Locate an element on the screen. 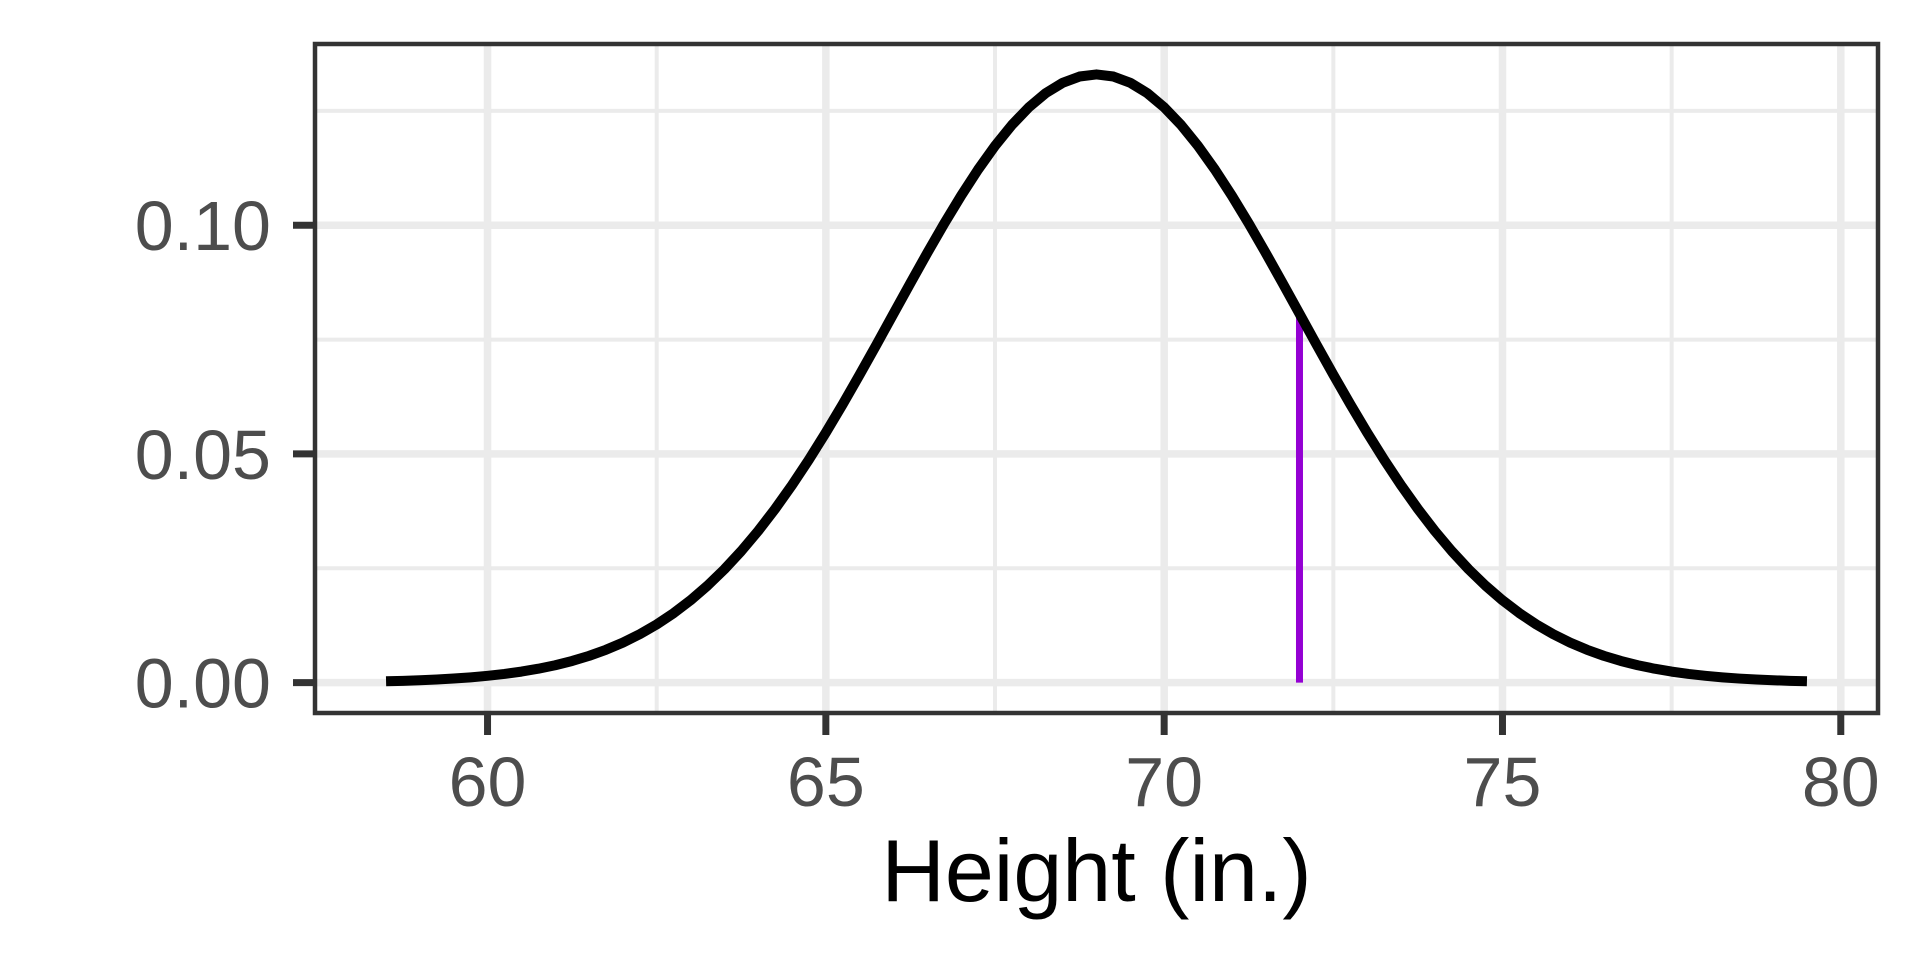 The image size is (1920, 960). x-tick-label: 70 is located at coordinates (1164, 782).